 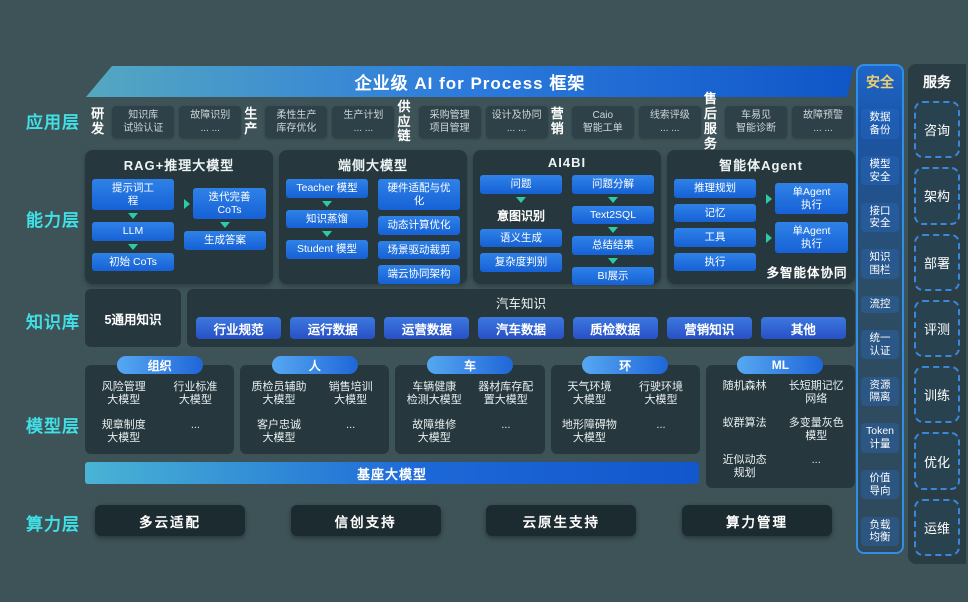 I want to click on flow-box: 推理规划, so click(x=715, y=188).